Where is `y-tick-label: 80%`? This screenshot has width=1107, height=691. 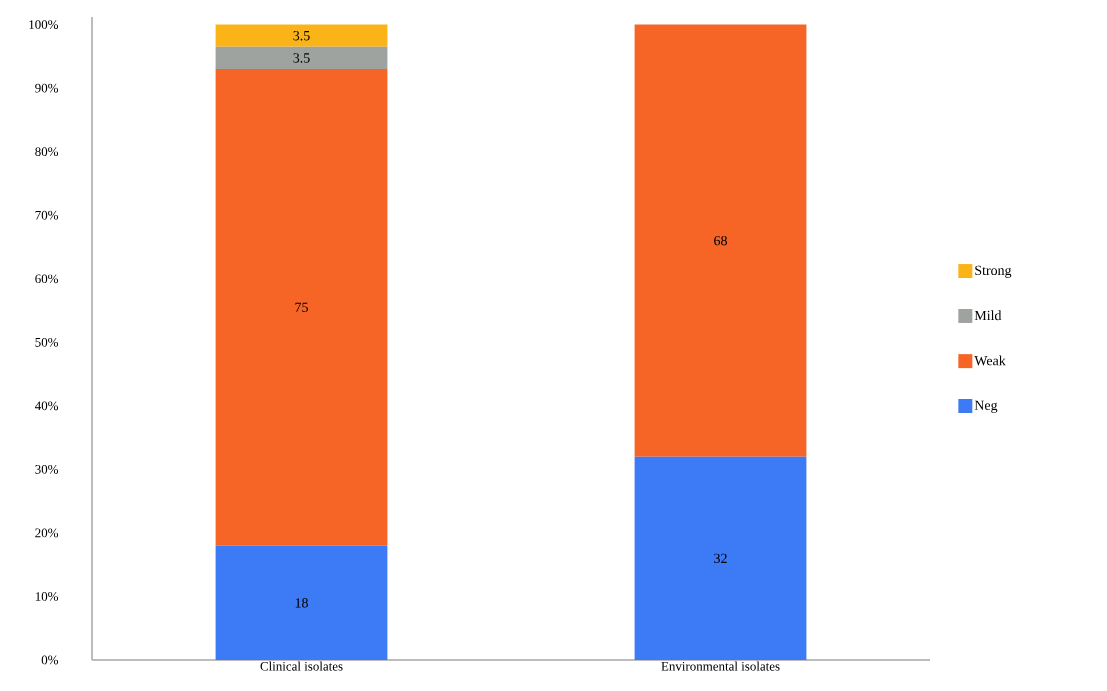 y-tick-label: 80% is located at coordinates (47, 152).